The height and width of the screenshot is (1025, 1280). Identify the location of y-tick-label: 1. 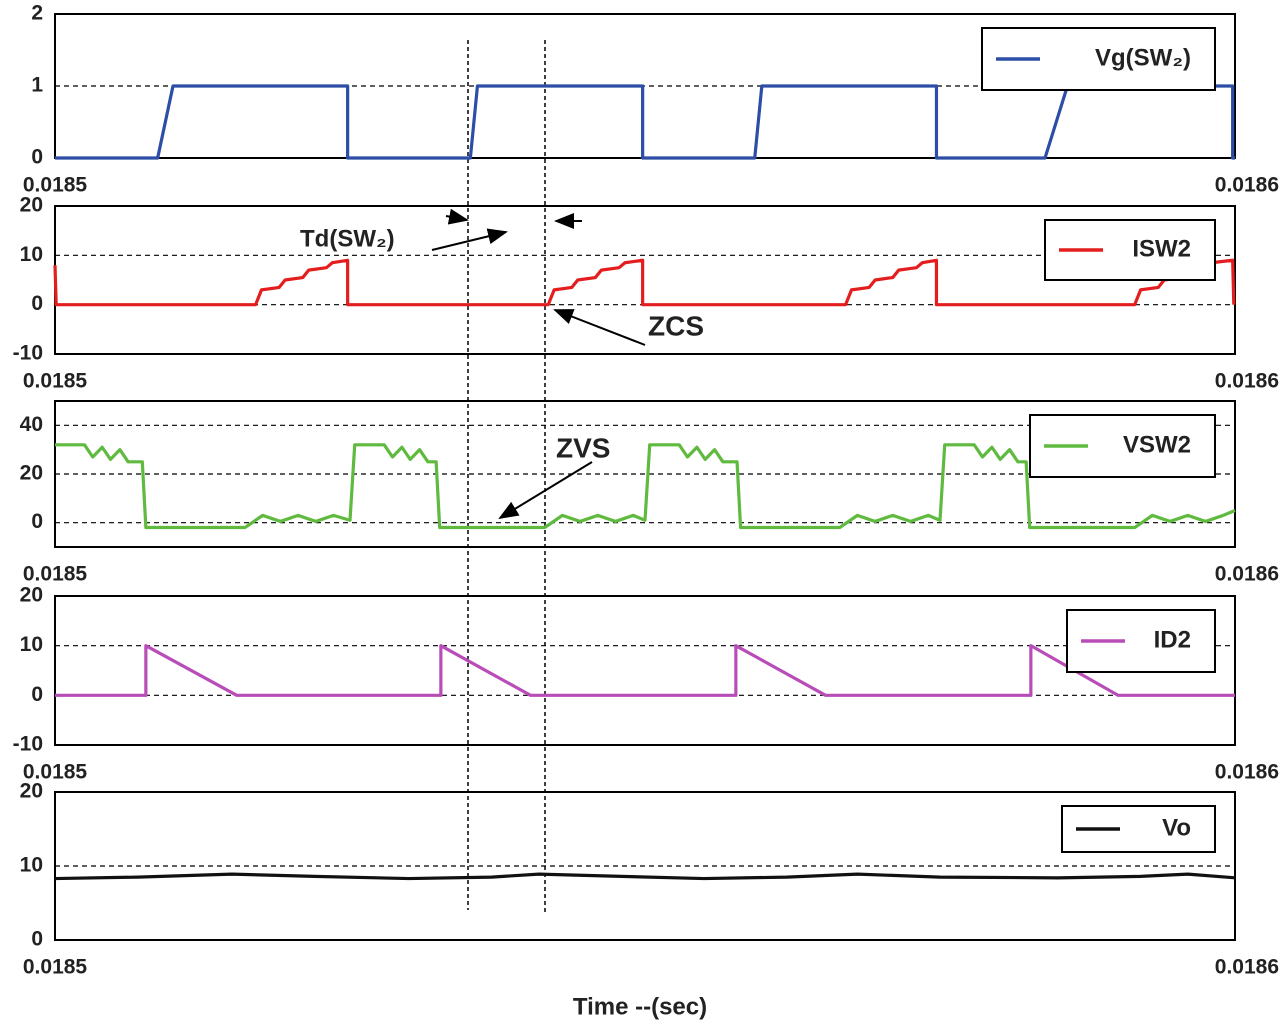
(37, 85).